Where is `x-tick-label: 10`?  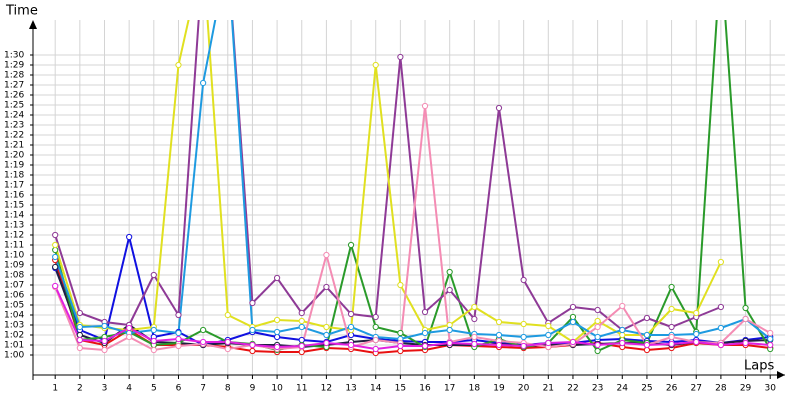
x-tick-label: 10 is located at coordinates (277, 389).